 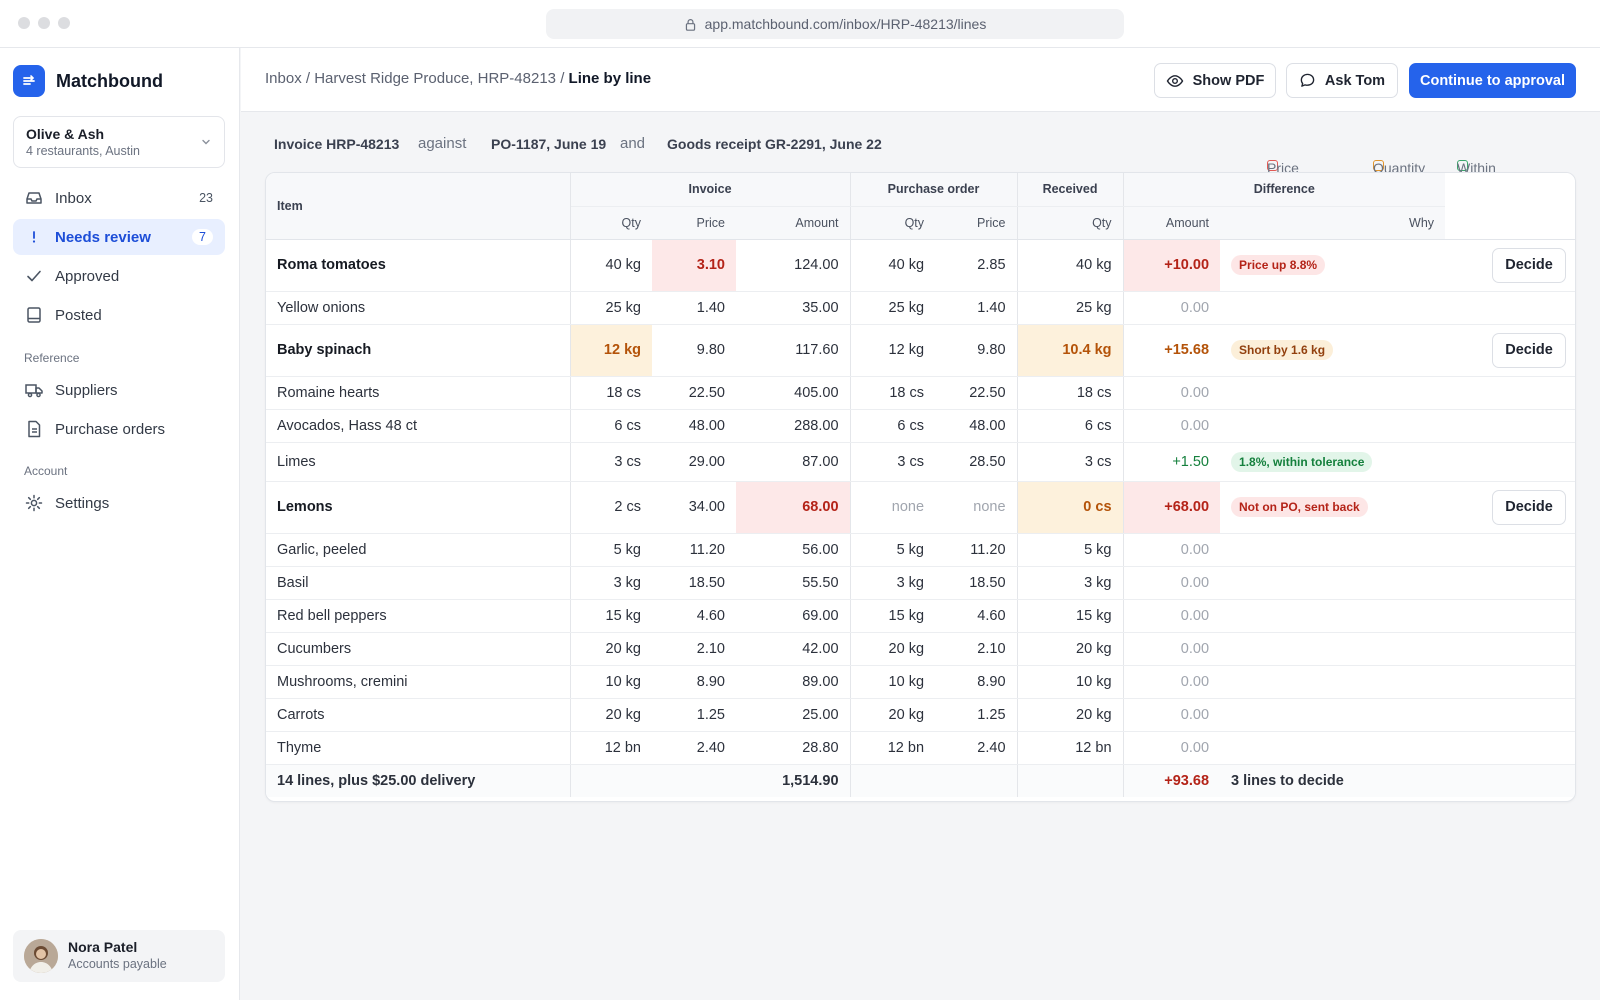 What do you see at coordinates (976, 583) in the screenshot?
I see `cell-po-price: 18.50` at bounding box center [976, 583].